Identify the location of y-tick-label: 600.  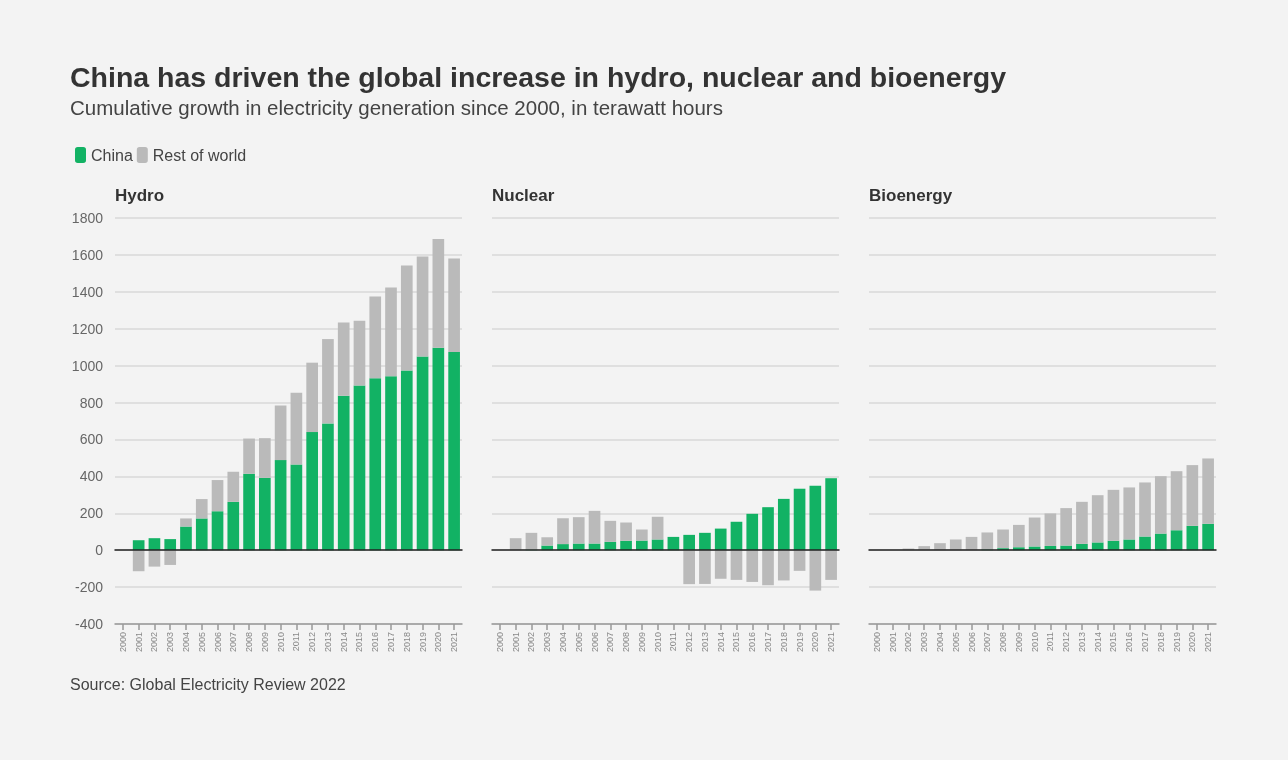
(91, 439).